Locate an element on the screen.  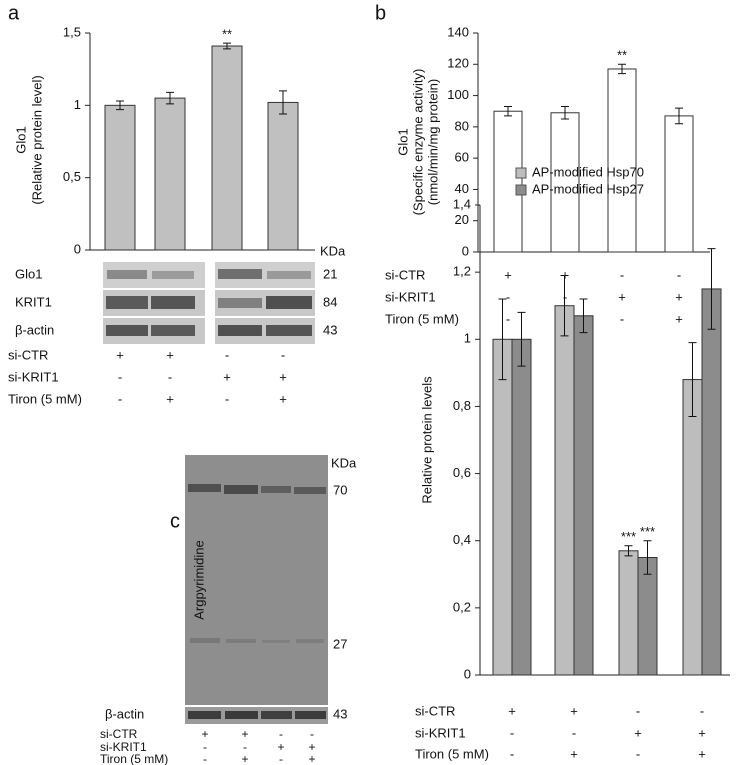
blot-kda: 84 is located at coordinates (330, 301).